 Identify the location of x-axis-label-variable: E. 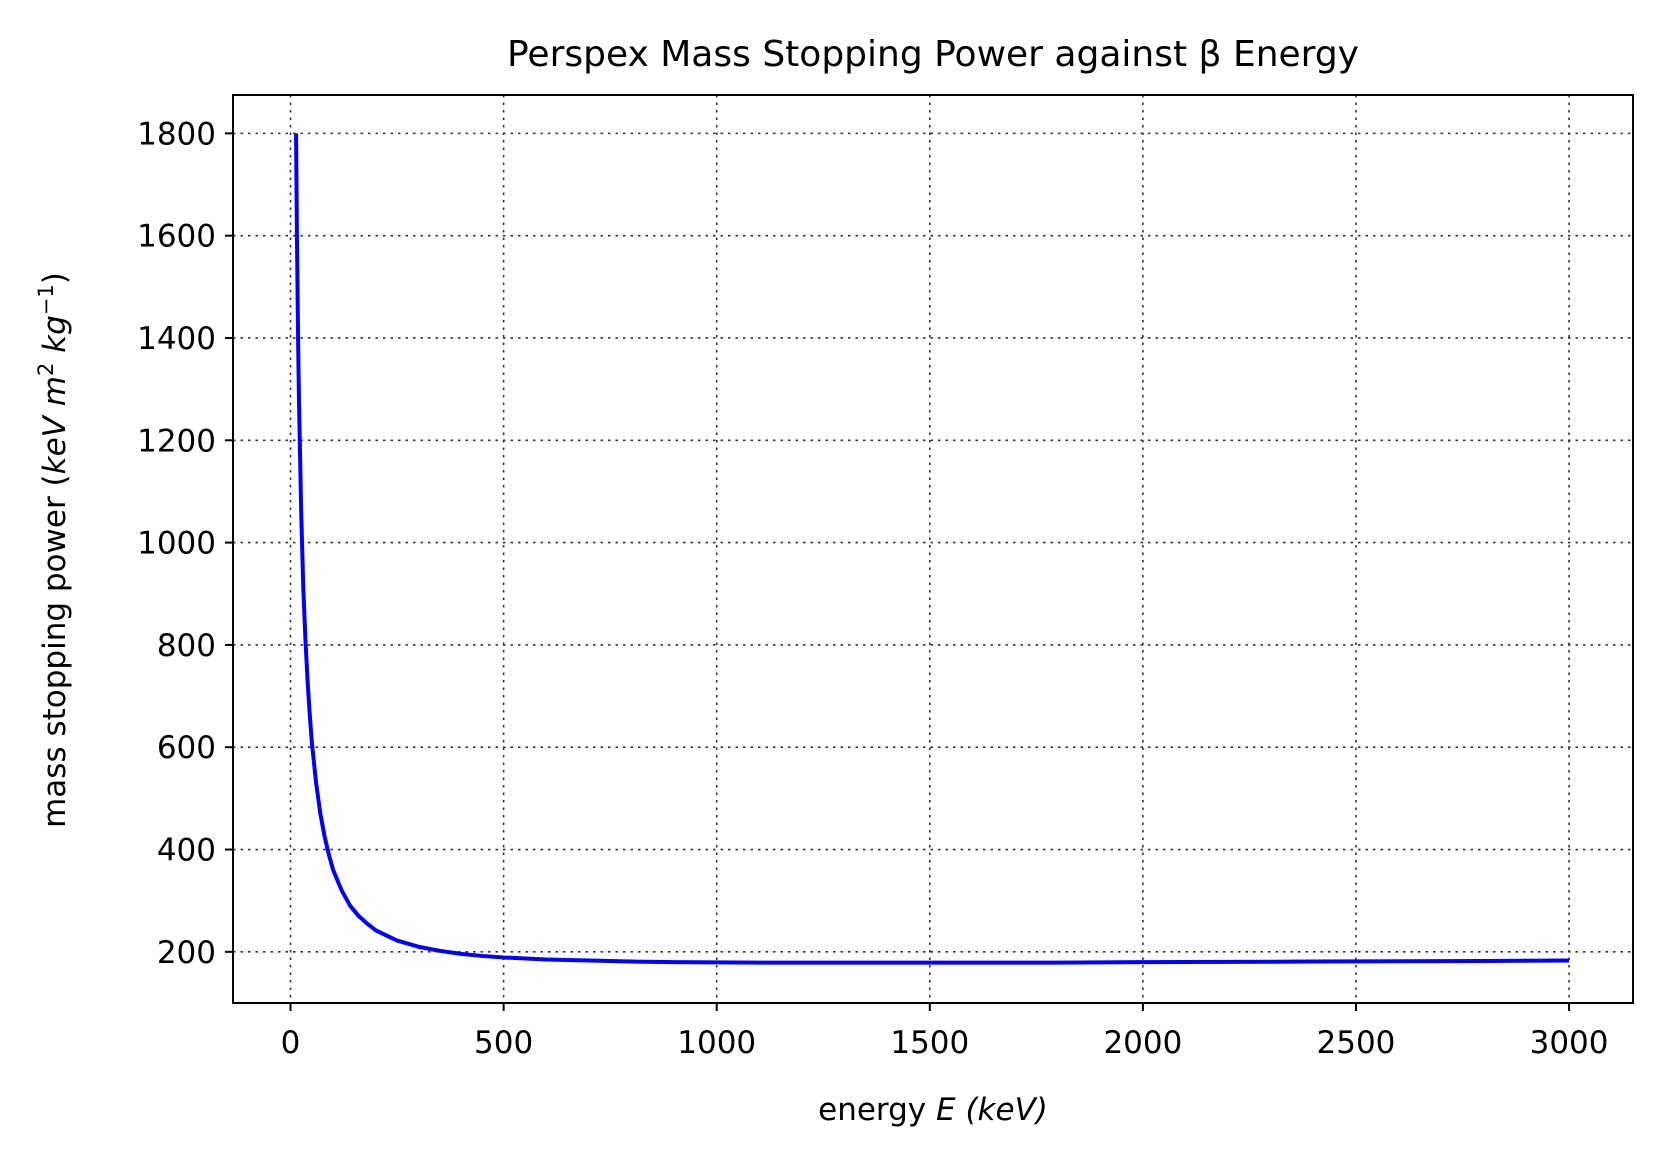
(946, 1110).